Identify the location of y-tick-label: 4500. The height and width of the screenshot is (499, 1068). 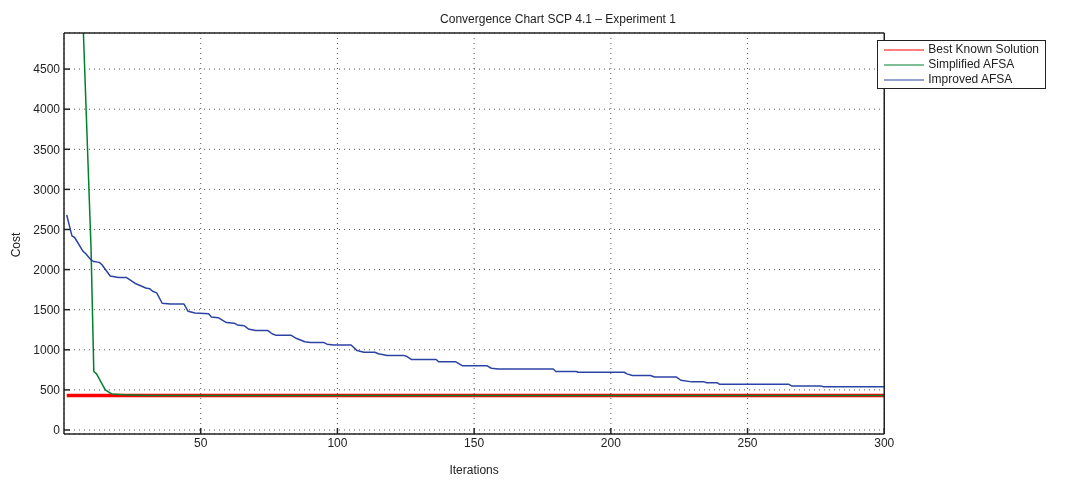
(47, 69).